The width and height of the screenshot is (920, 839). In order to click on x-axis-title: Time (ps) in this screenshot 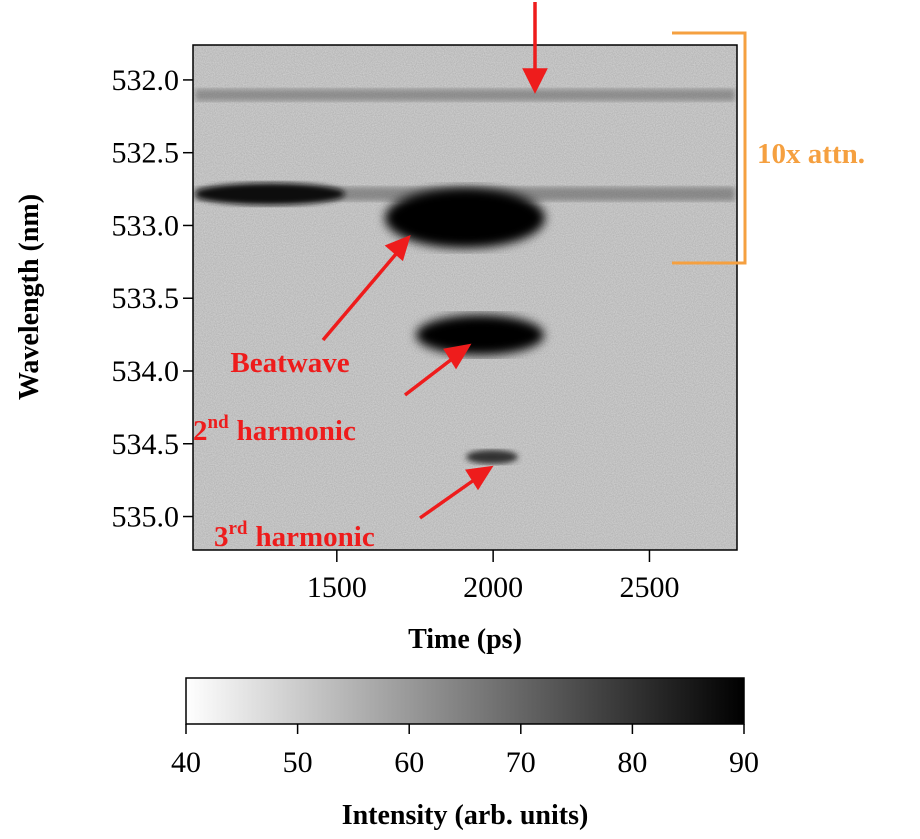, I will do `click(465, 639)`.